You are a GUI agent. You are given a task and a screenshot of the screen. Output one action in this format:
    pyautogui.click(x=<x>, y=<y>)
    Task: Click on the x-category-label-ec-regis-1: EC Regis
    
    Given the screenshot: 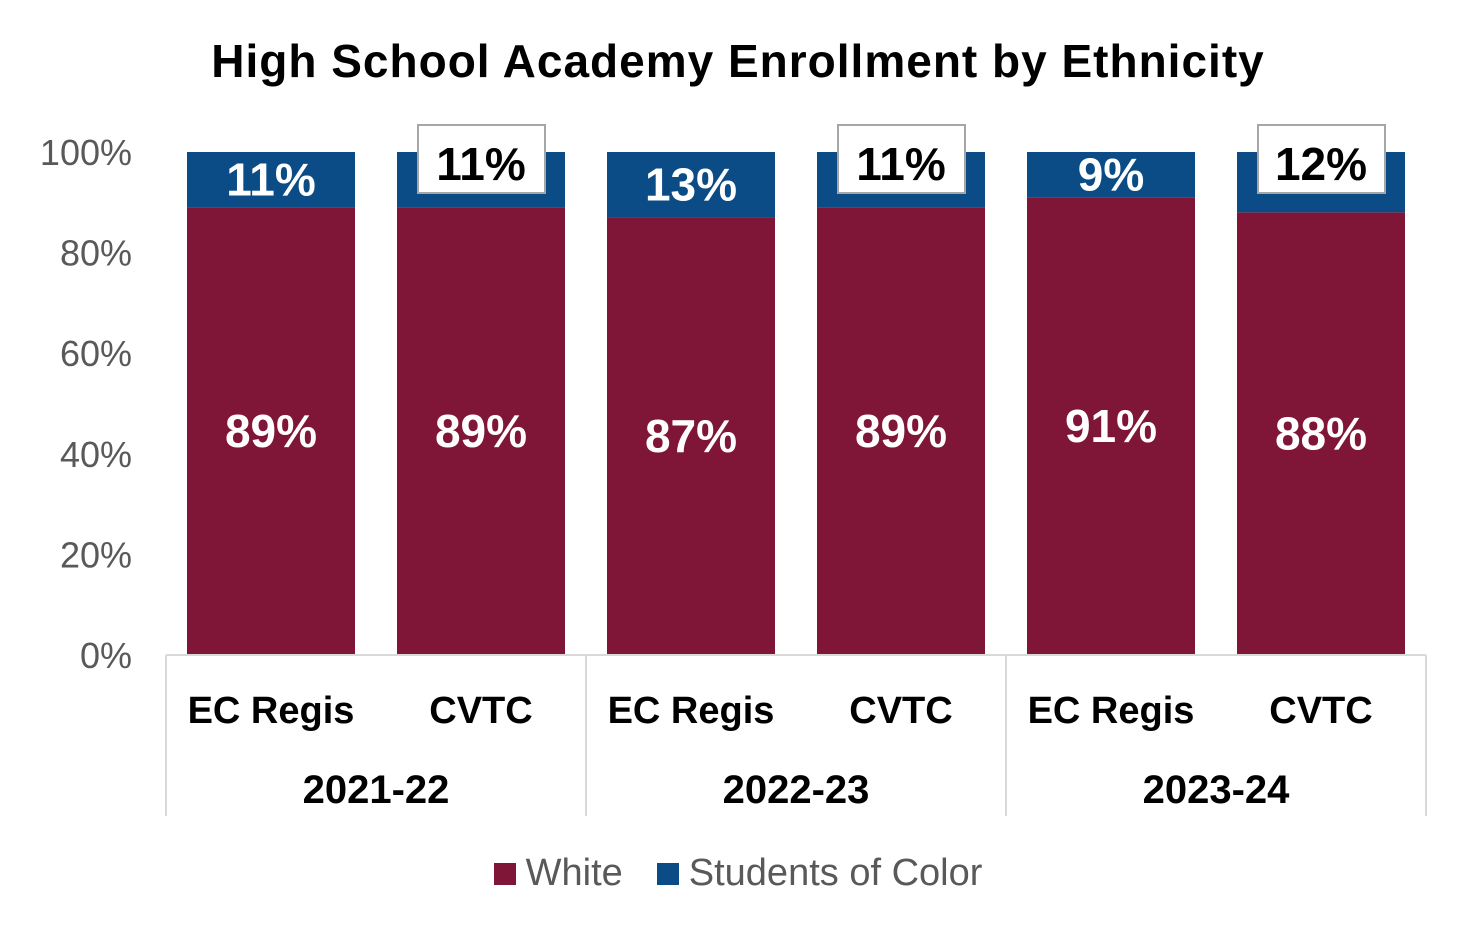 What is the action you would take?
    pyautogui.click(x=271, y=711)
    